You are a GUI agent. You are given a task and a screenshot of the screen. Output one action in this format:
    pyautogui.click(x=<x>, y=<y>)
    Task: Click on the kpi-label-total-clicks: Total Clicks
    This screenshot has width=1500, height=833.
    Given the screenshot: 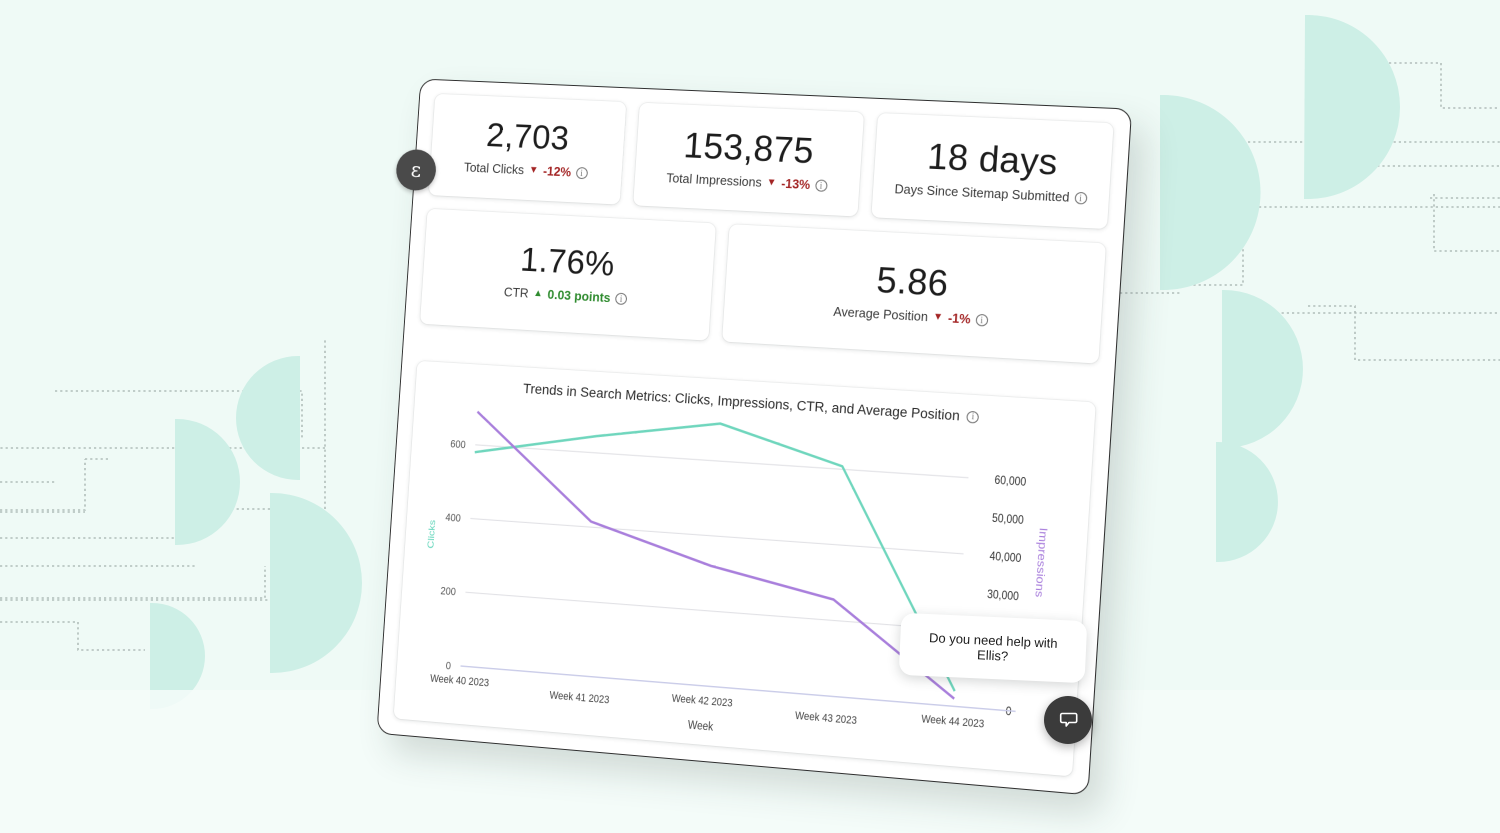 What is the action you would take?
    pyautogui.click(x=494, y=169)
    